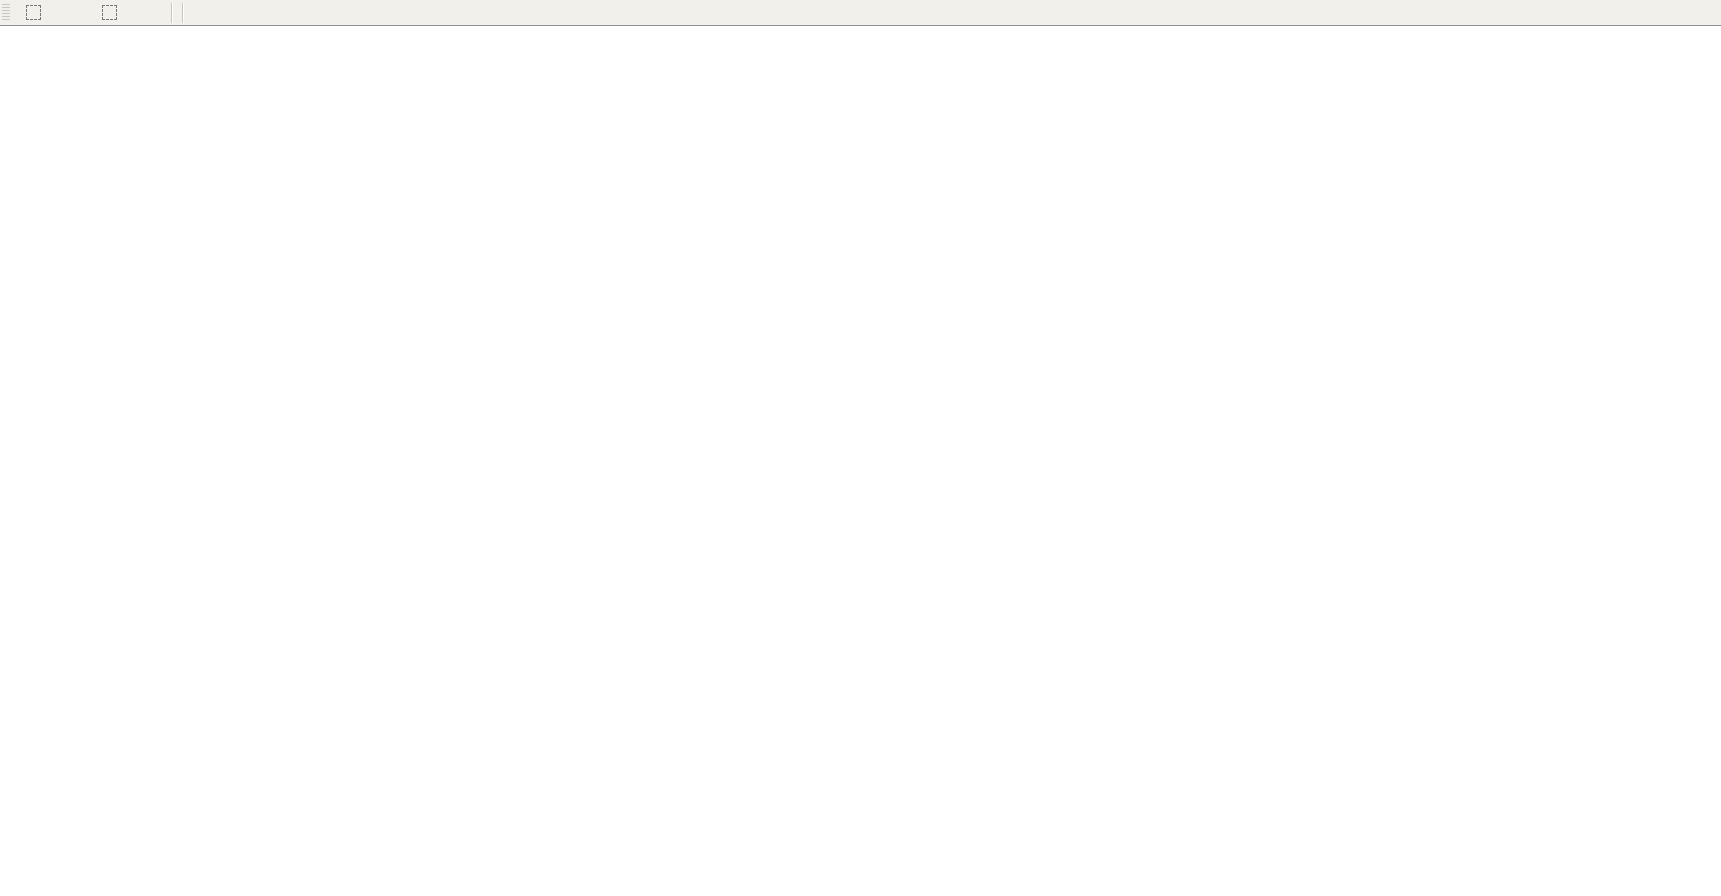 The height and width of the screenshot is (896, 1721). I want to click on draw-text-button, so click(71, 13).